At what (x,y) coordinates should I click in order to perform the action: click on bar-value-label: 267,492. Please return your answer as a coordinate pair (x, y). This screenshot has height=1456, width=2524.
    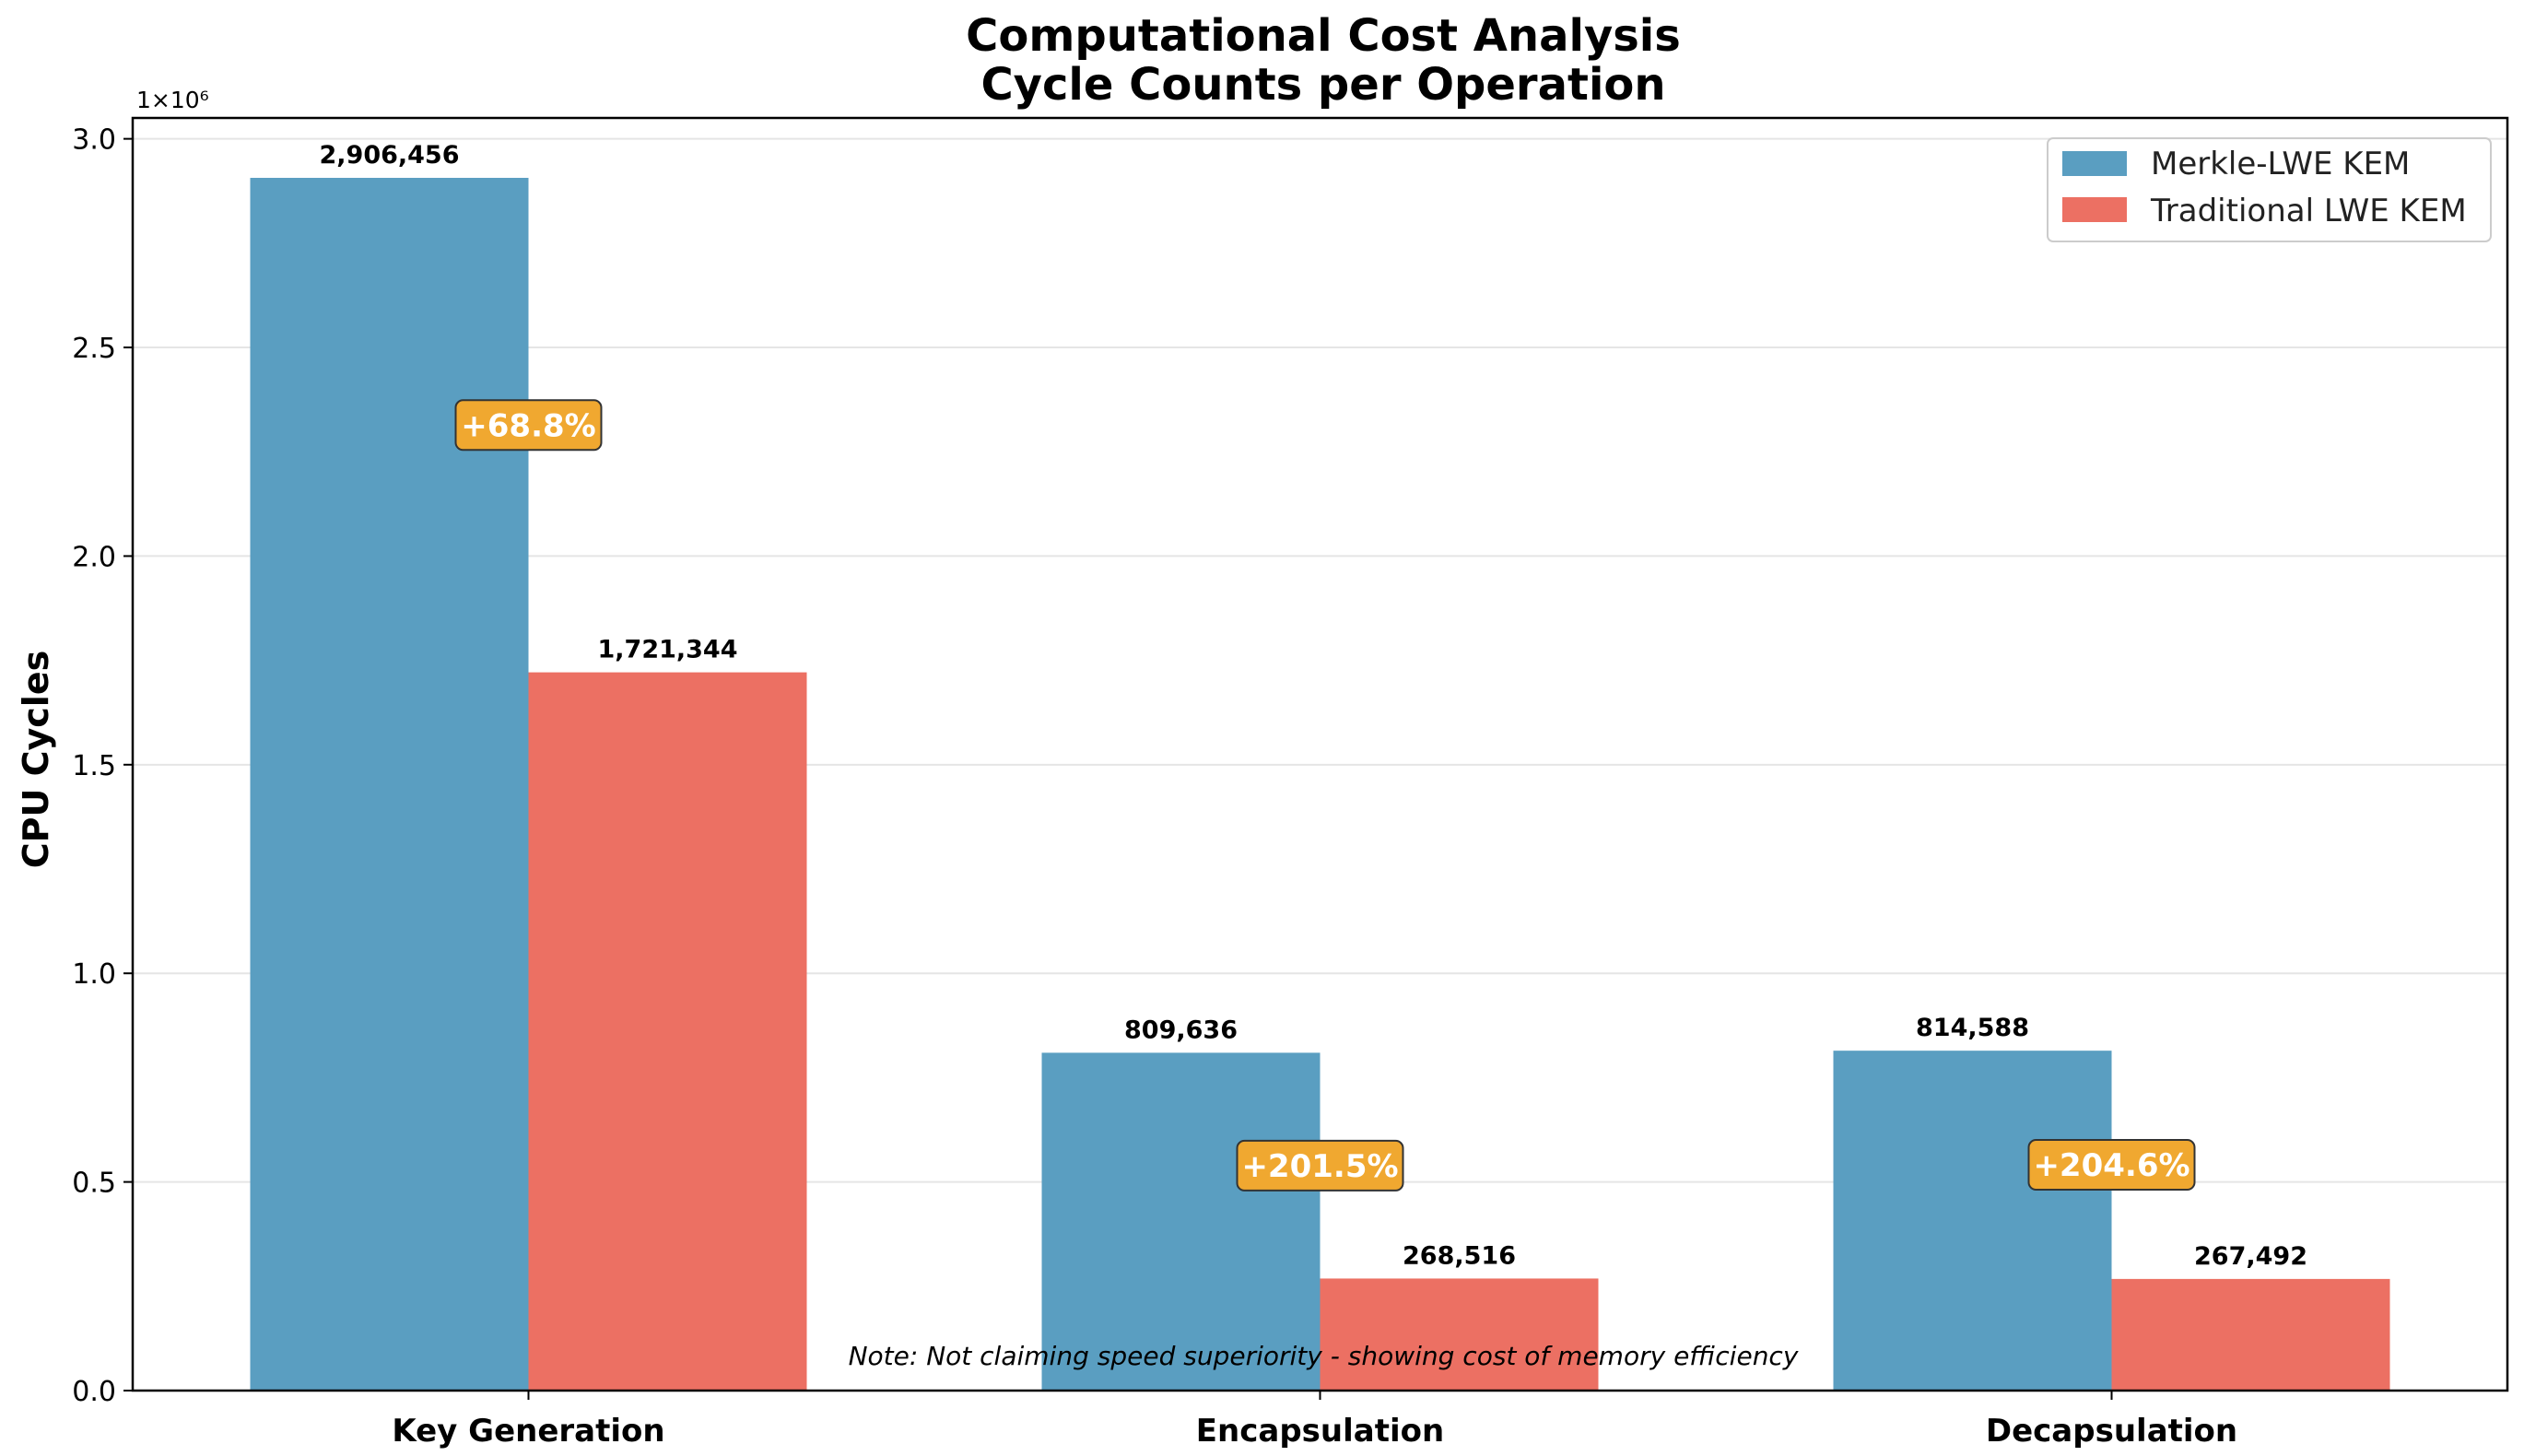
    Looking at the image, I should click on (2250, 1256).